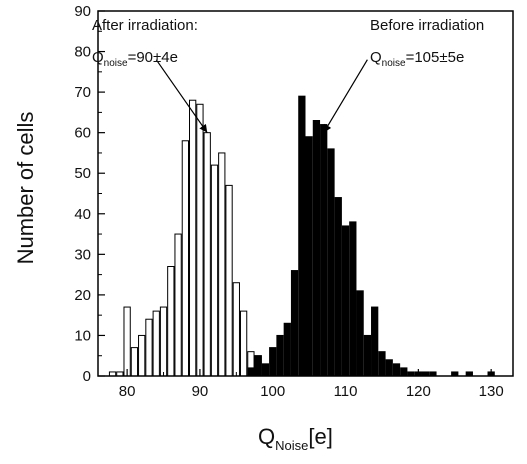  Describe the element at coordinates (181, 96) in the screenshot. I see `arrow-after-irradiation` at that location.